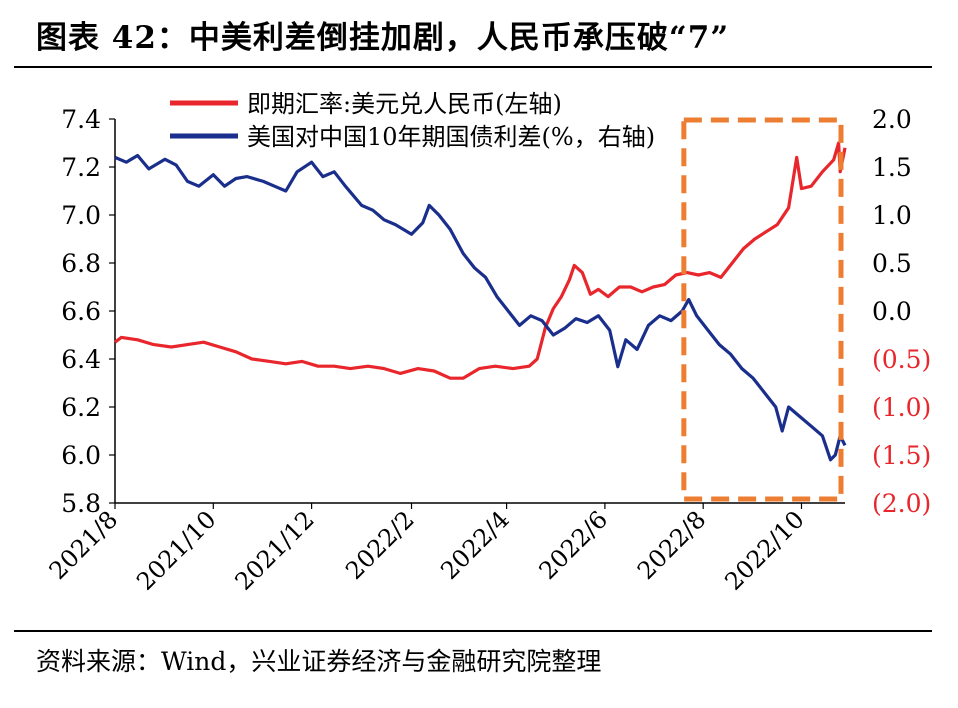  What do you see at coordinates (473, 631) in the screenshot?
I see `source-divider` at bounding box center [473, 631].